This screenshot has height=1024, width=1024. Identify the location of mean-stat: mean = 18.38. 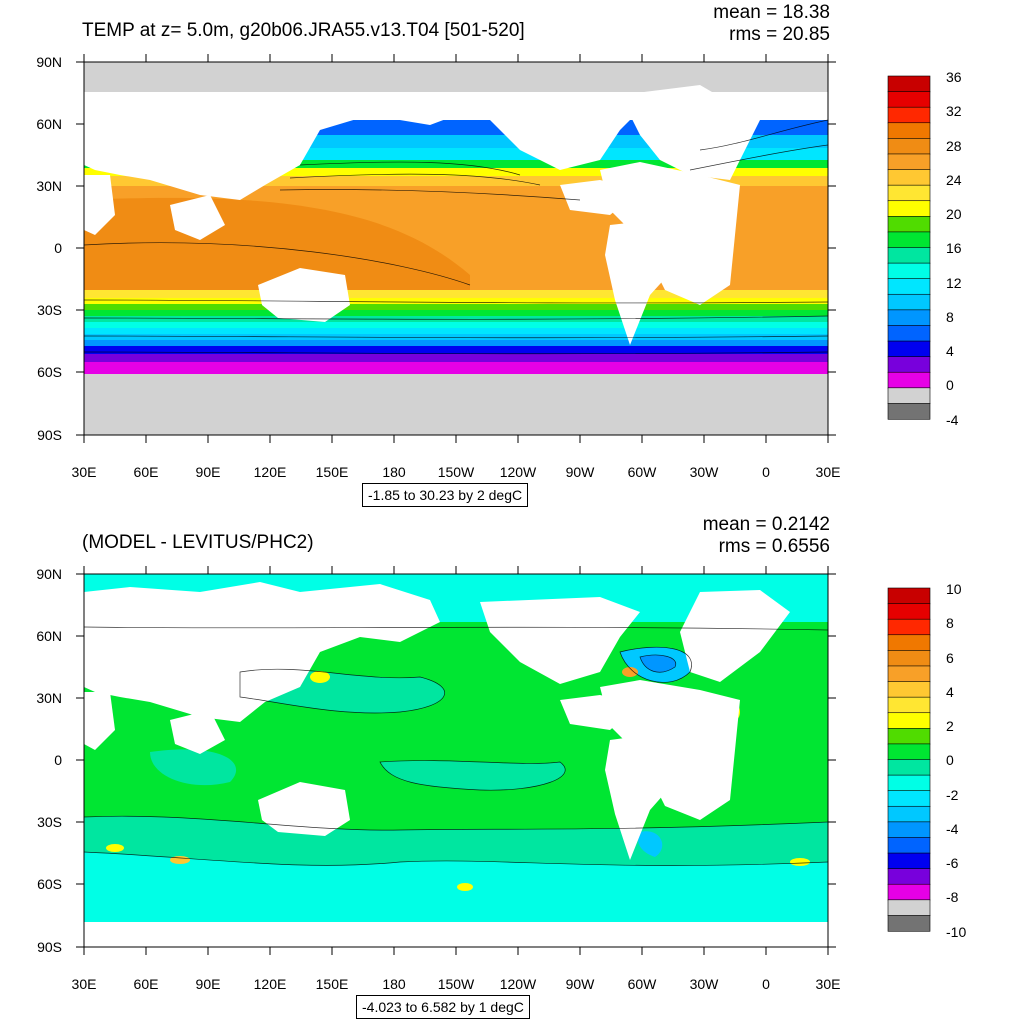
(771, 12).